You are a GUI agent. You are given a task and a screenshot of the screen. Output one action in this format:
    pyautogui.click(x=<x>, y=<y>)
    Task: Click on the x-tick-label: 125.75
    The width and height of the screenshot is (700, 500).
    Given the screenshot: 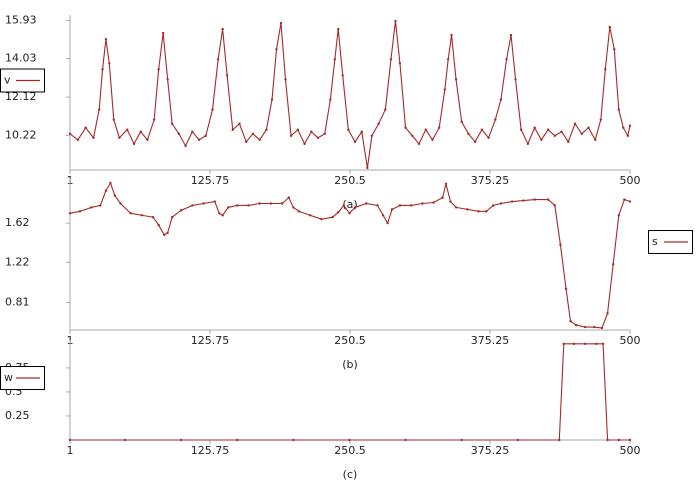 What is the action you would take?
    pyautogui.click(x=210, y=340)
    